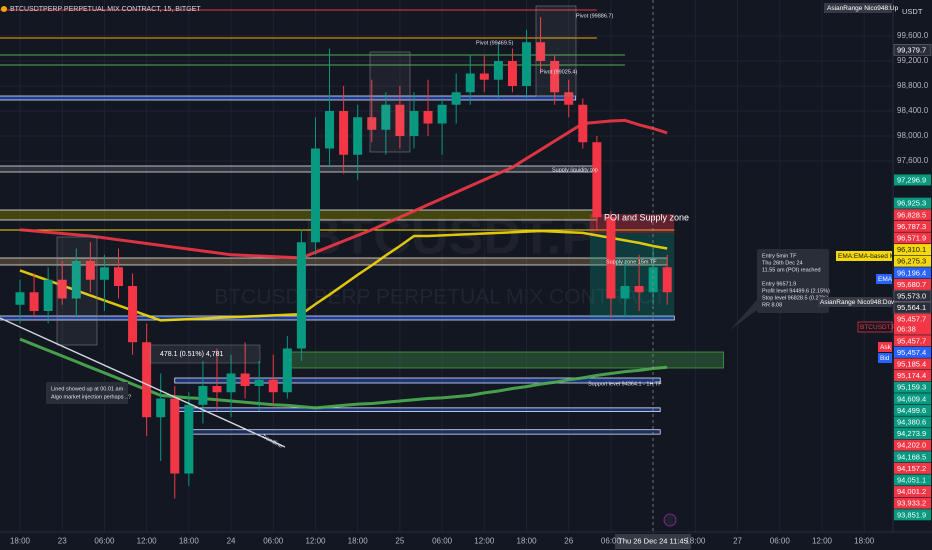 This screenshot has height=550, width=932. I want to click on callout-line: Entry 96571.9, so click(779, 284).